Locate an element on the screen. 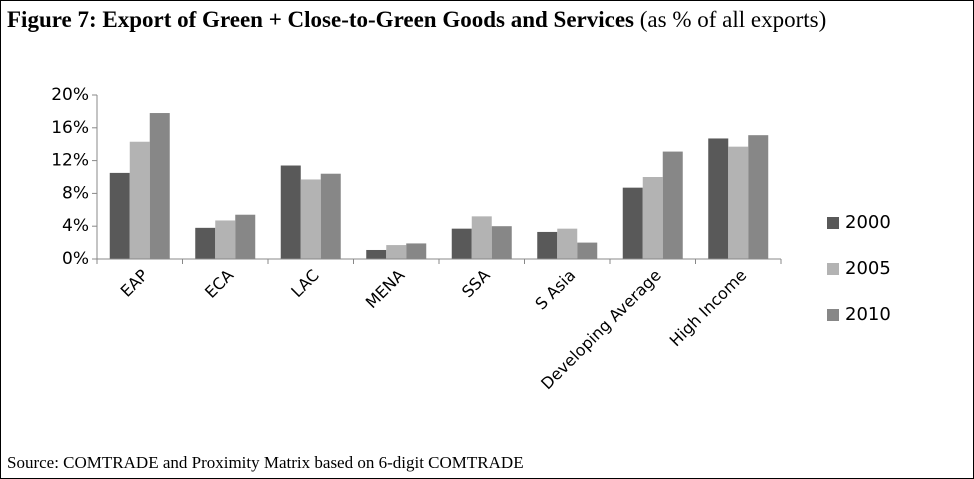 The width and height of the screenshot is (974, 479). legend-label: 2010 is located at coordinates (868, 314).